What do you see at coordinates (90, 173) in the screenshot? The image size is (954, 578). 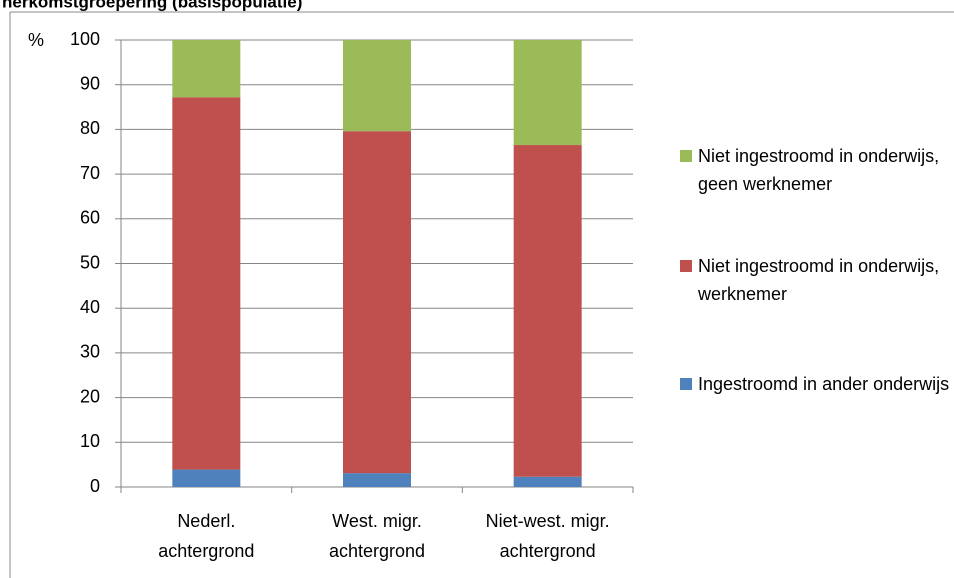 I see `y-tick-label: 70` at bounding box center [90, 173].